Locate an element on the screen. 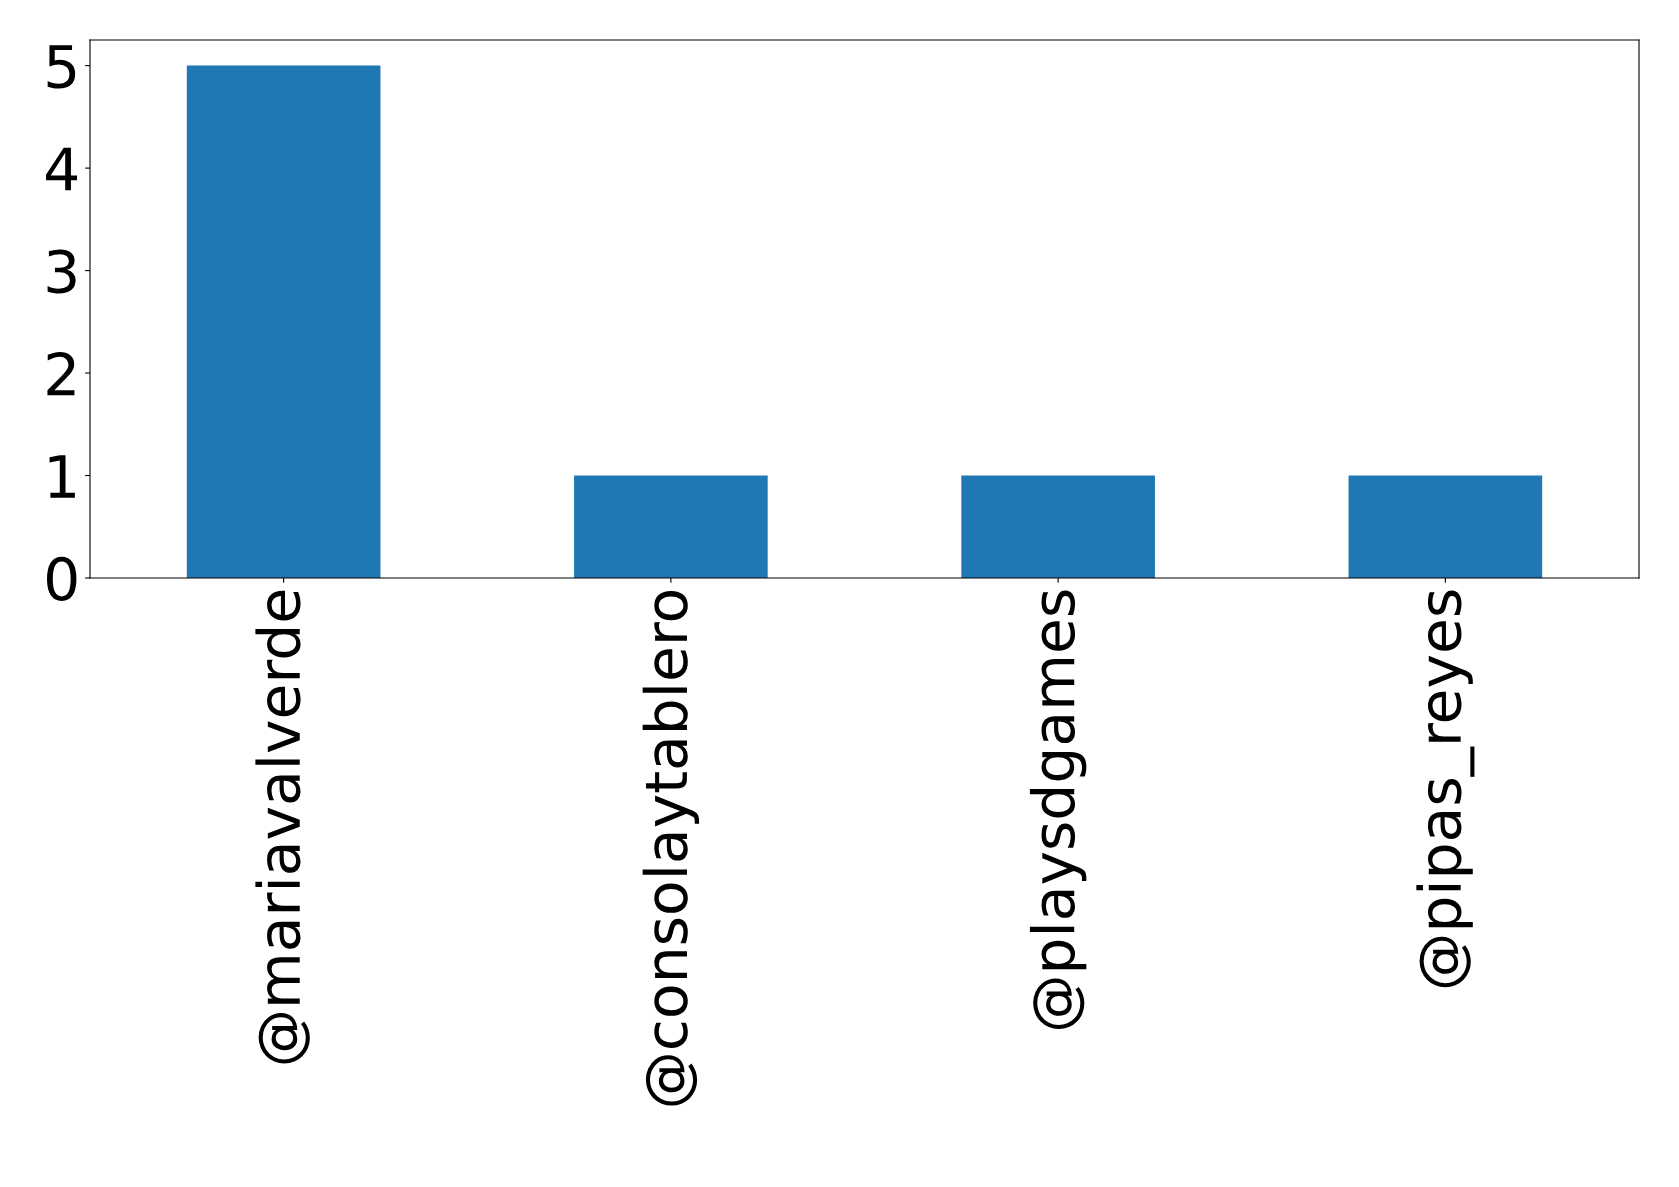 This screenshot has height=1187, width=1679. x-tick-label: @mariavalverde is located at coordinates (282, 827).